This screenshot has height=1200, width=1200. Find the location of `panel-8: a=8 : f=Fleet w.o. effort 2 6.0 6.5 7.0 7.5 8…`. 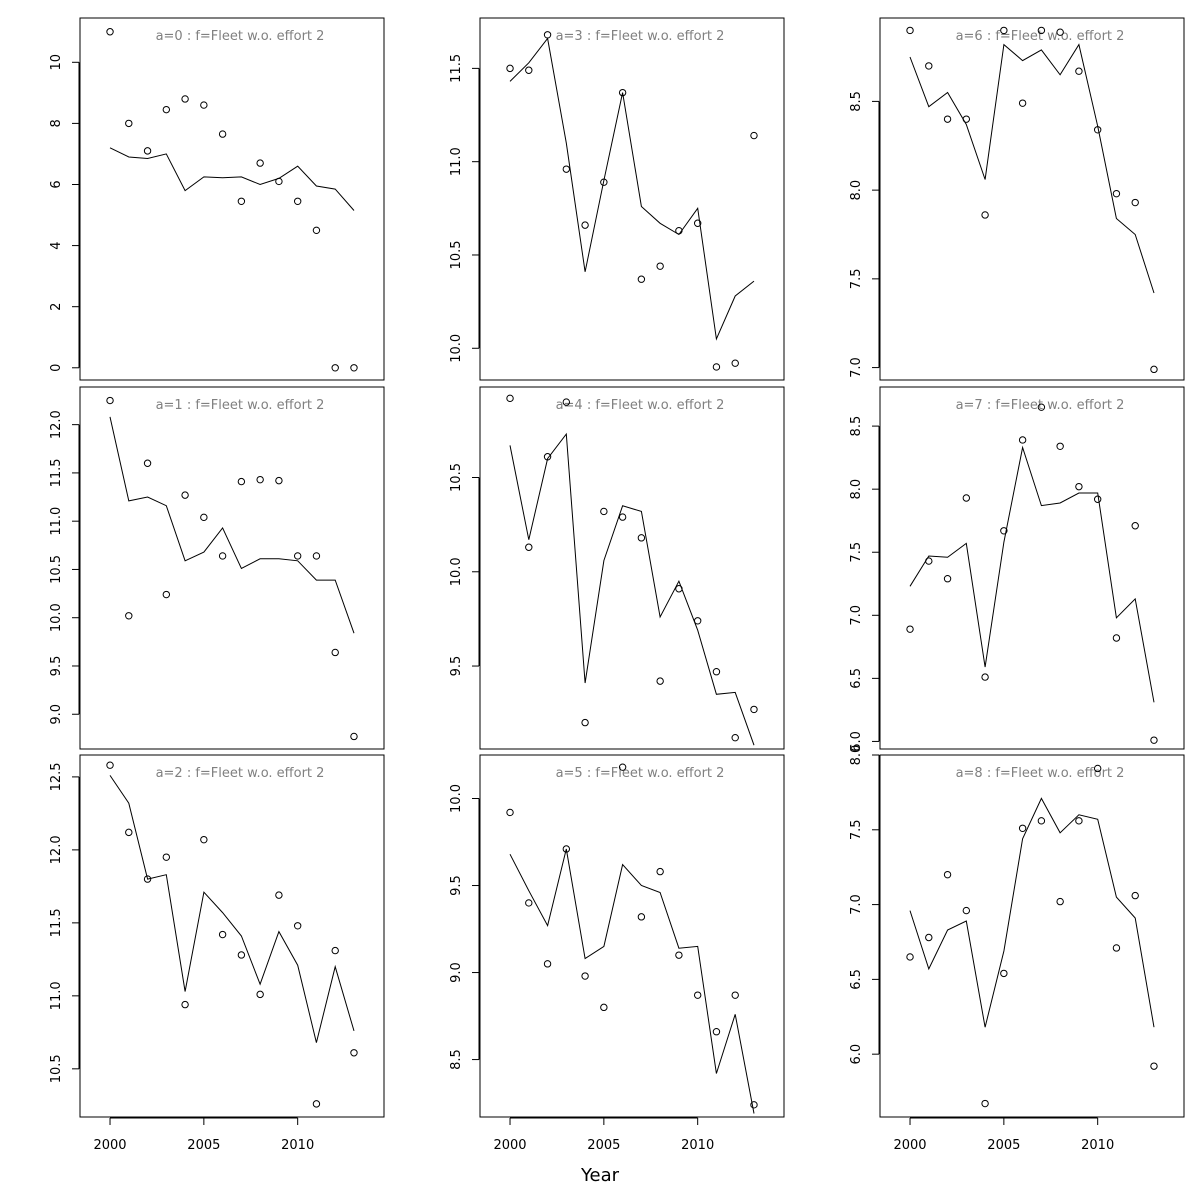

panel-8: a=8 : f=Fleet w.o. effort 2 6.0 6.5 7.0 7.5 8… is located at coordinates (1017, 949).